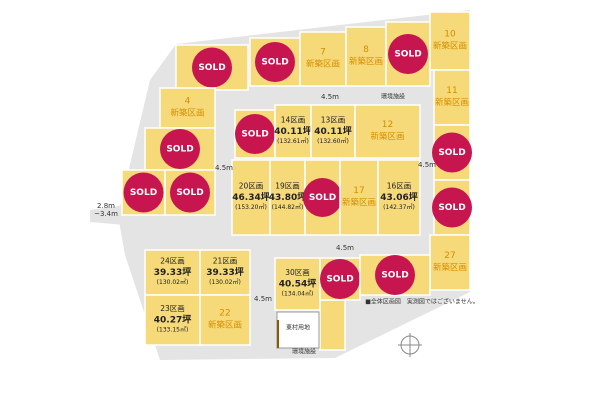 The height and width of the screenshot is (404, 600). What do you see at coordinates (422, 302) in the screenshot?
I see `note: ■全体区画図 実測図ではございません。` at bounding box center [422, 302].